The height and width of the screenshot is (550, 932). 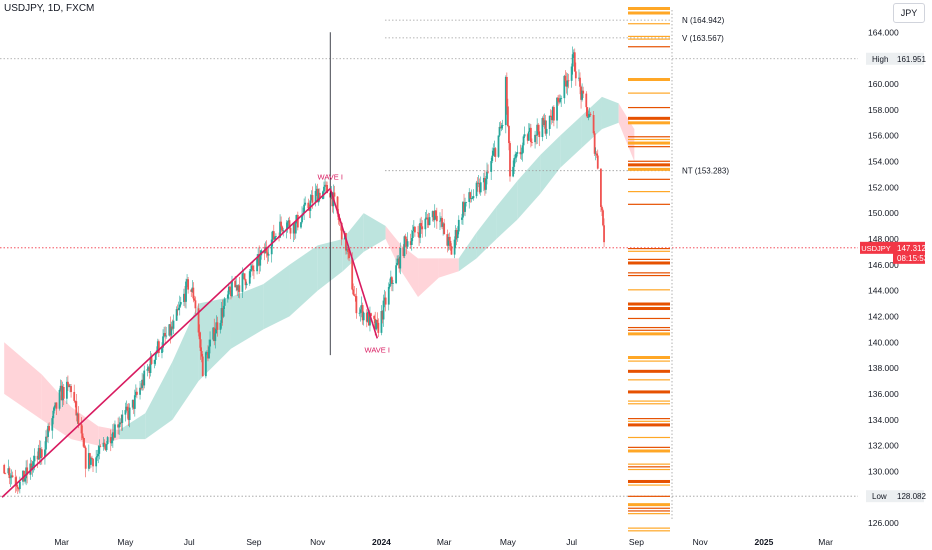 I want to click on y-tick-label: 160.000, so click(x=883, y=84).